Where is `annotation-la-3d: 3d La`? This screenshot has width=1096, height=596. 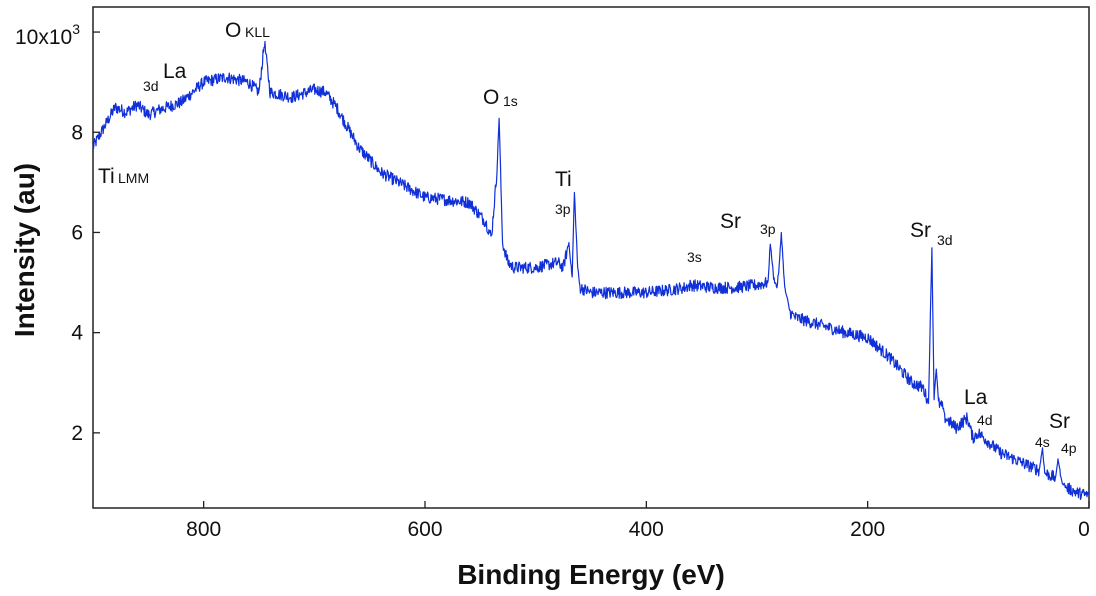 annotation-la-3d: 3d La is located at coordinates (165, 77).